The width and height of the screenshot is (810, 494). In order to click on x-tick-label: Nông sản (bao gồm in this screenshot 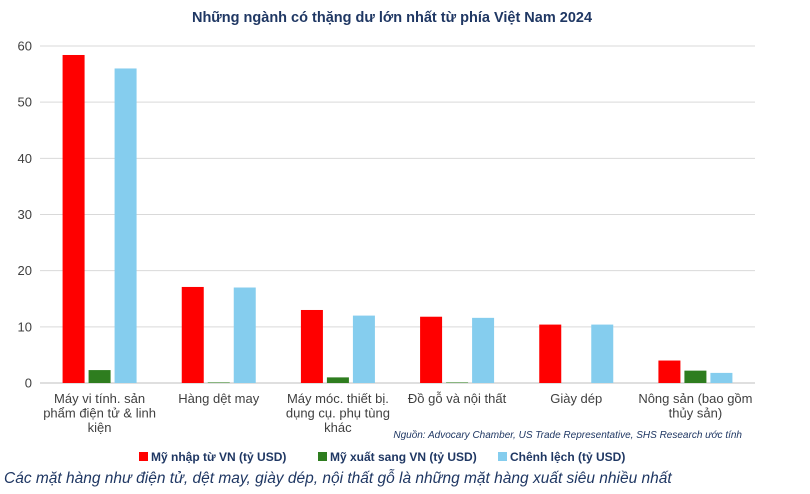, I will do `click(695, 398)`.